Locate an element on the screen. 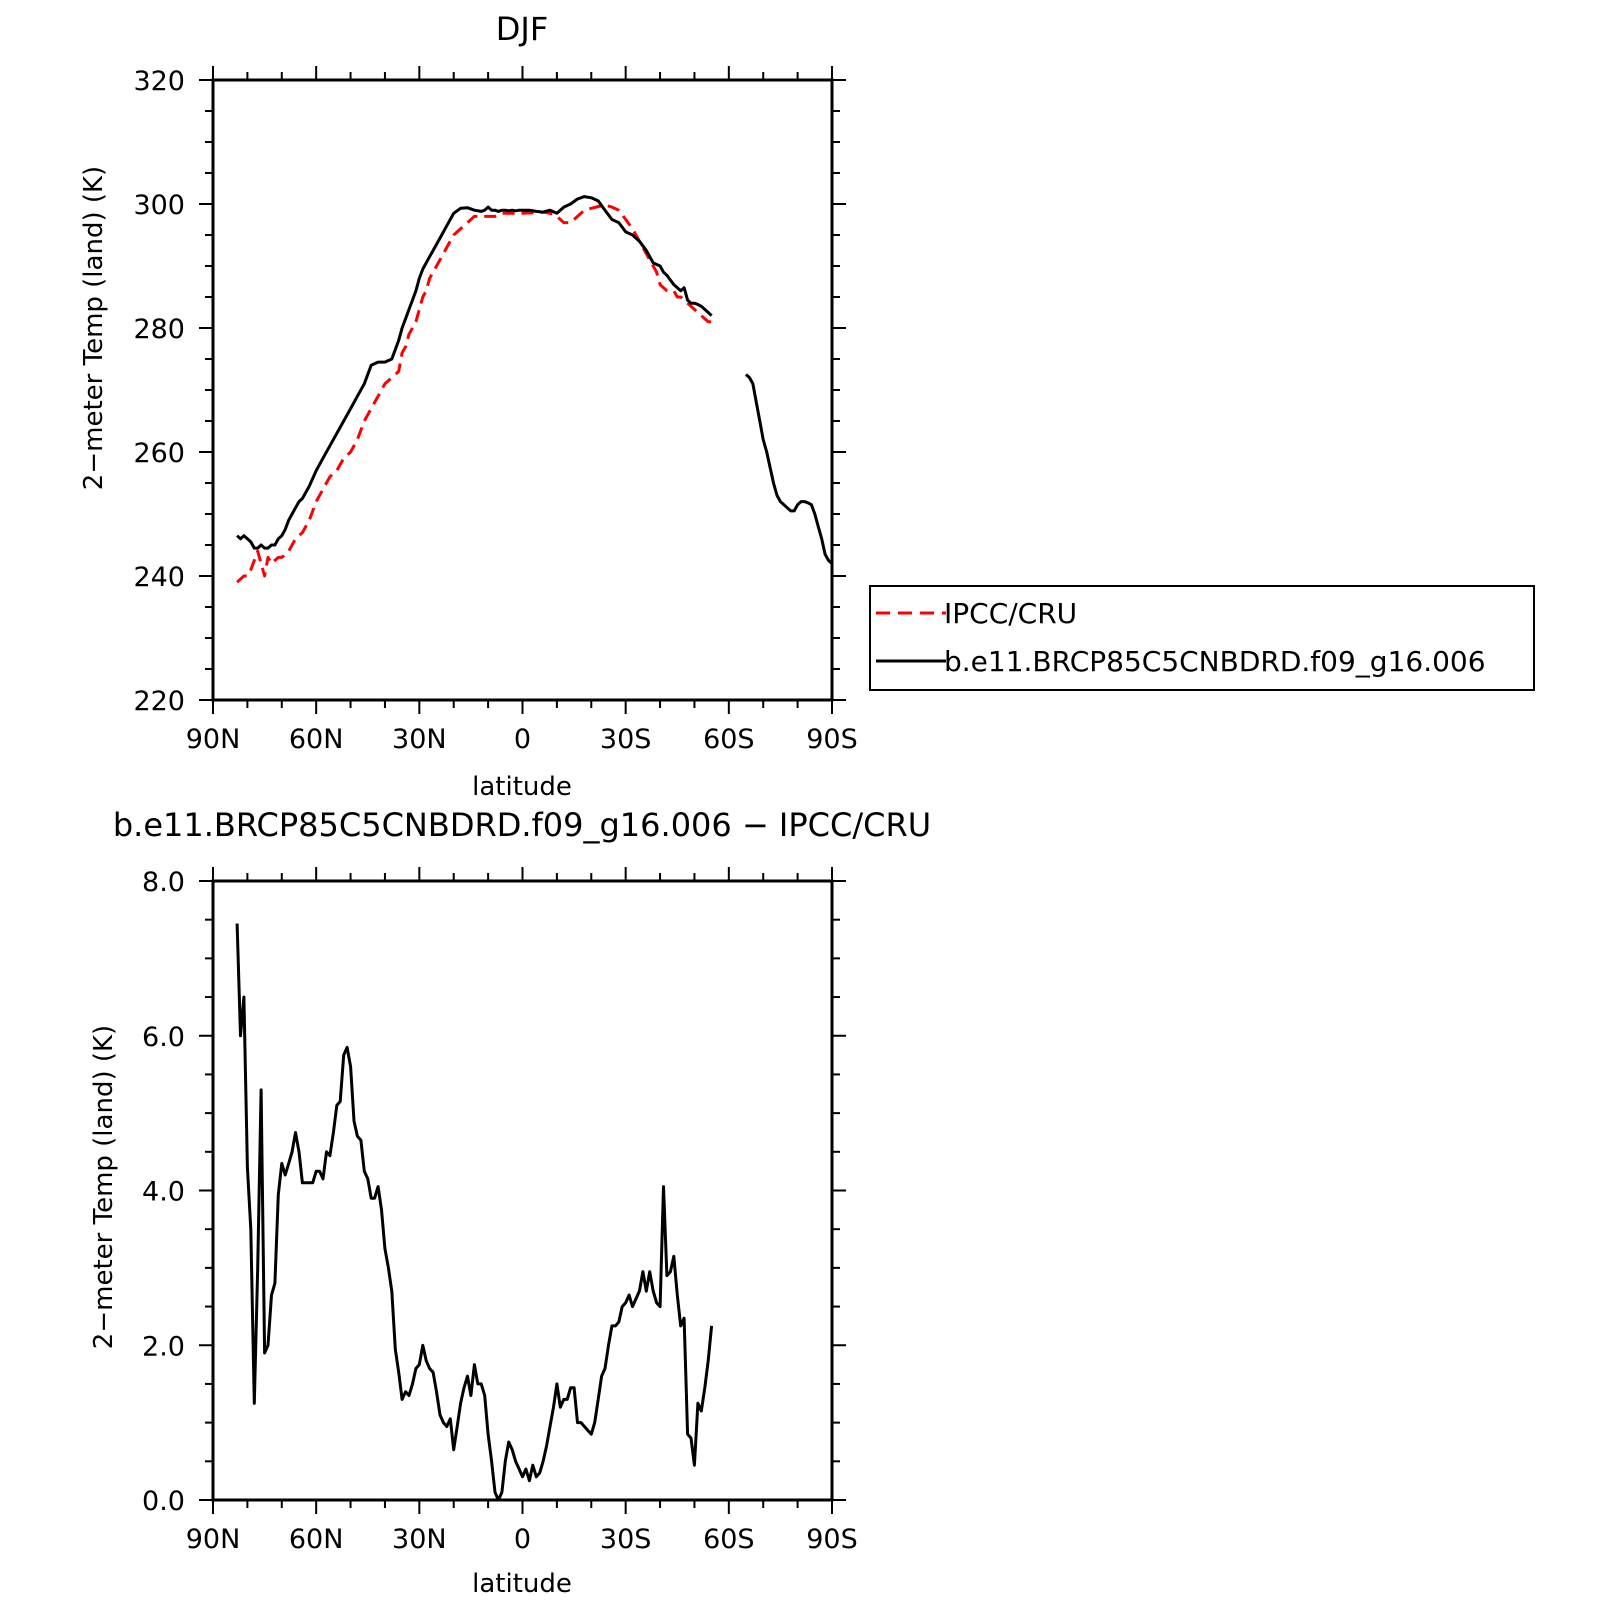  legend-box is located at coordinates (1202, 638).